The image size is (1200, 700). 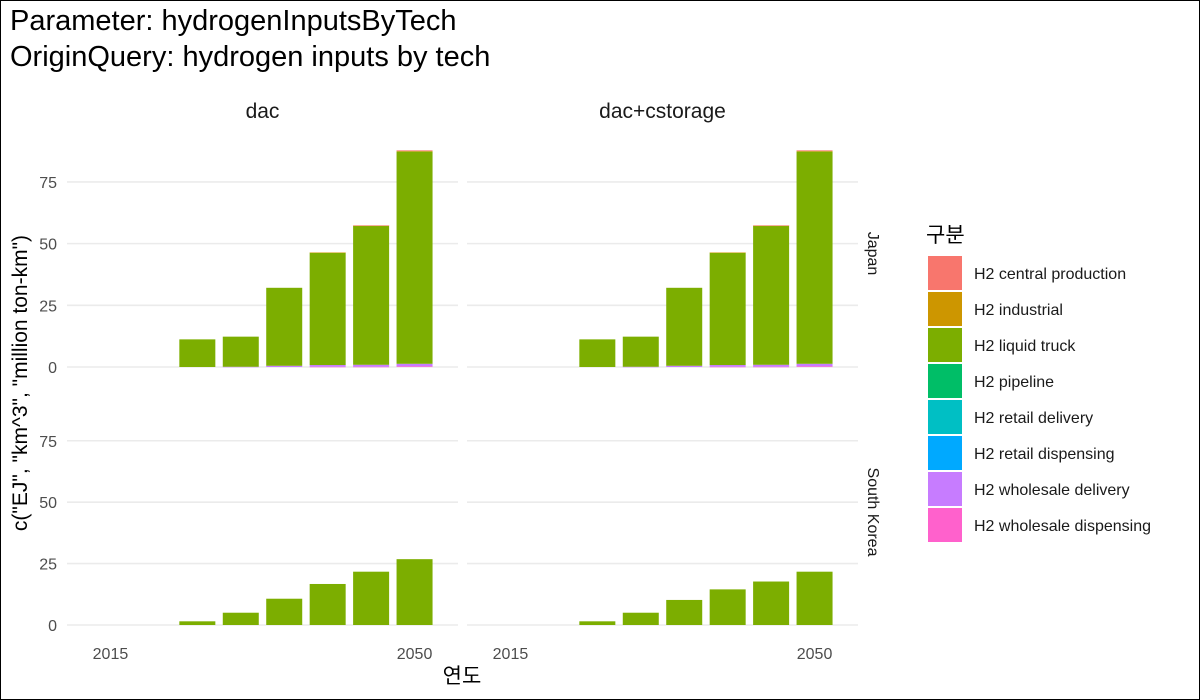 I want to click on facet-row-strip: South Korea, so click(x=872, y=512).